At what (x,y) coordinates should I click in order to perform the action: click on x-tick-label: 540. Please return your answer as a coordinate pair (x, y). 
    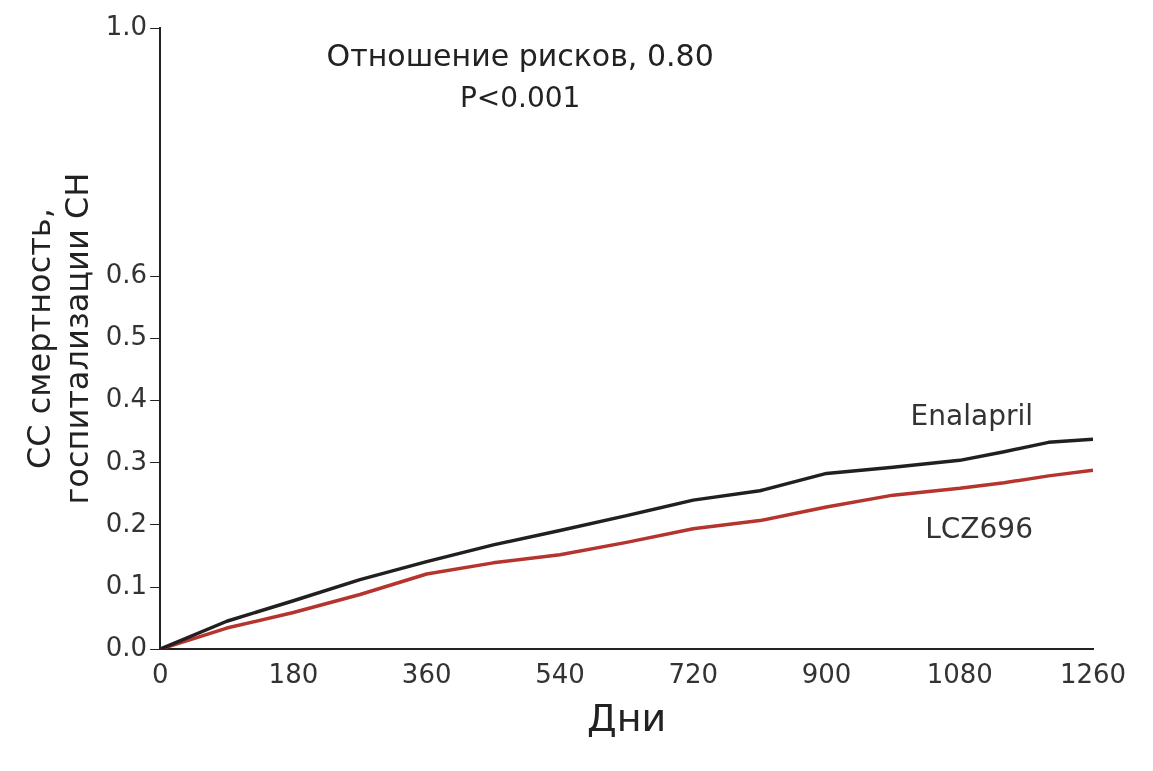
    Looking at the image, I should click on (560, 673).